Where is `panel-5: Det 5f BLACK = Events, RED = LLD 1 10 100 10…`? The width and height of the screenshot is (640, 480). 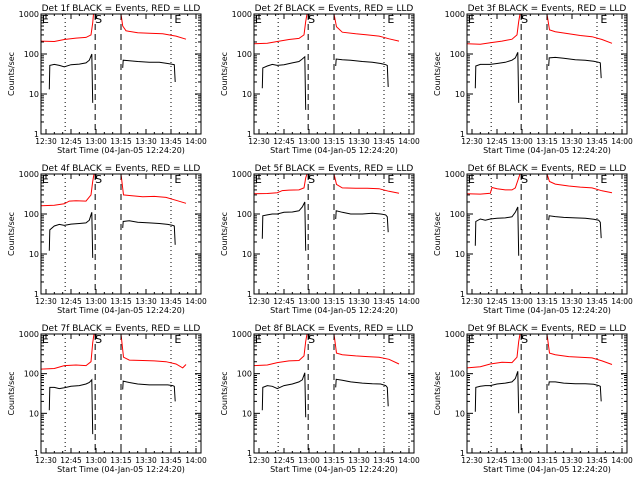
panel-5: Det 5f BLACK = Events, RED = LLD 1 10 100 10… is located at coordinates (320, 239).